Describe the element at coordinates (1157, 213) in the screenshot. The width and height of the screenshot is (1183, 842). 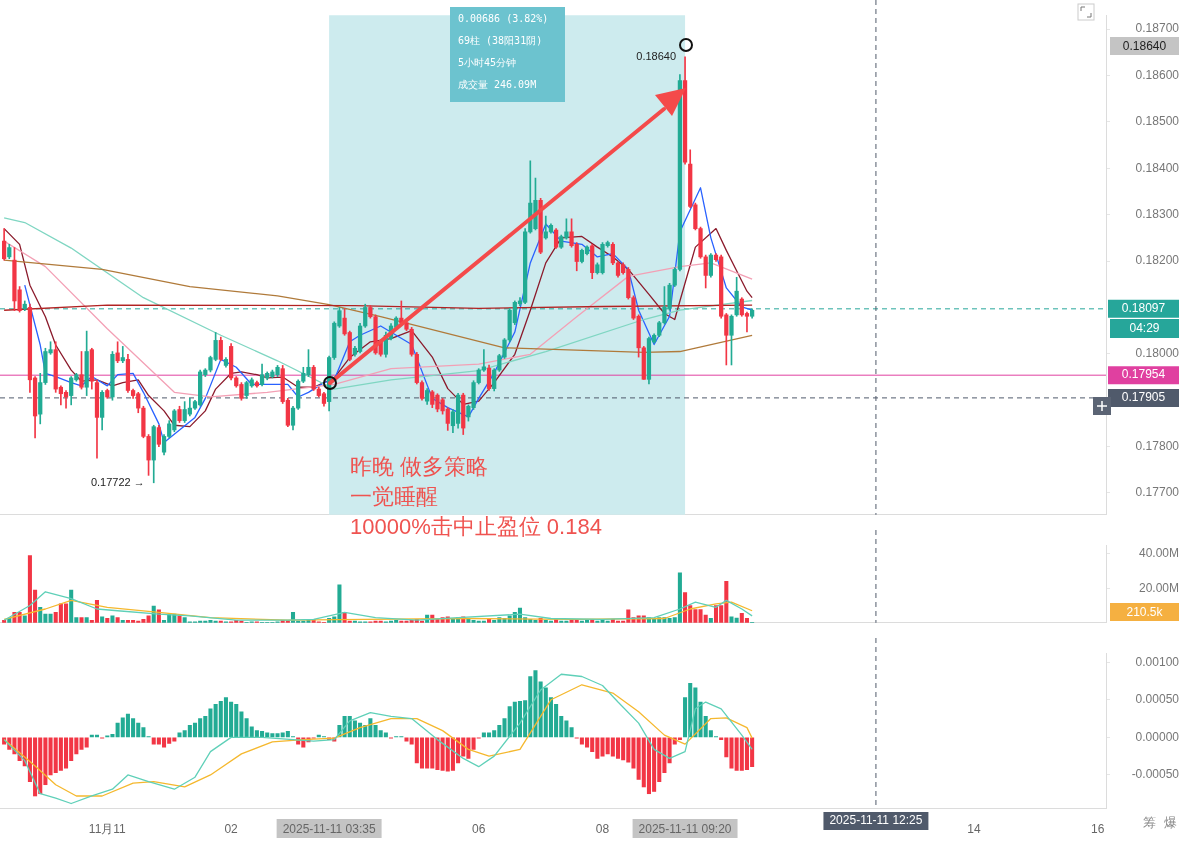
I see `y-tick-label: 0.18300` at that location.